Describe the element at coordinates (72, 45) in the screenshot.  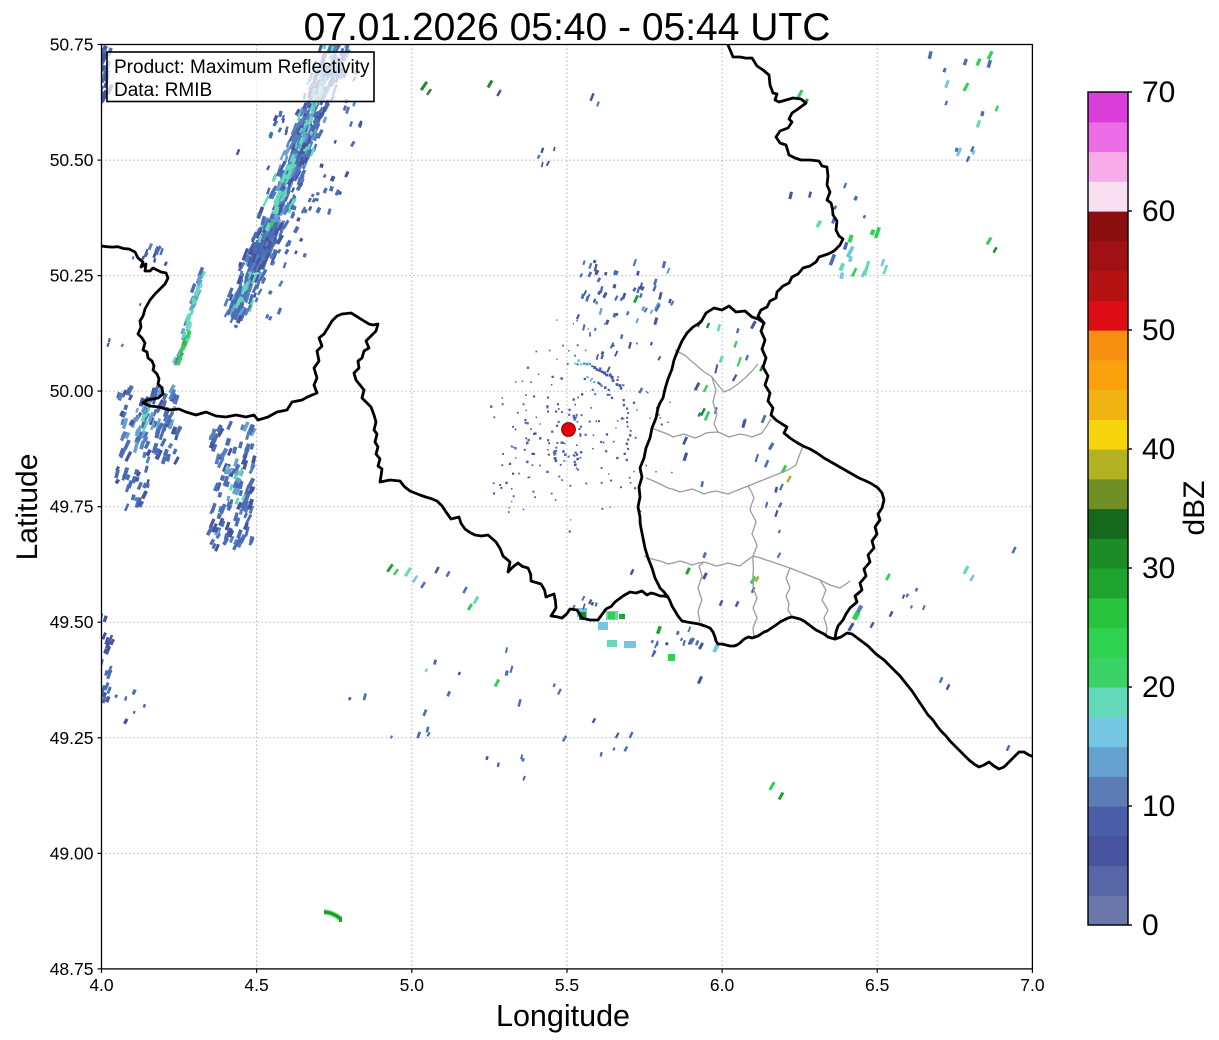
I see `svg-text: 50.75` at that location.